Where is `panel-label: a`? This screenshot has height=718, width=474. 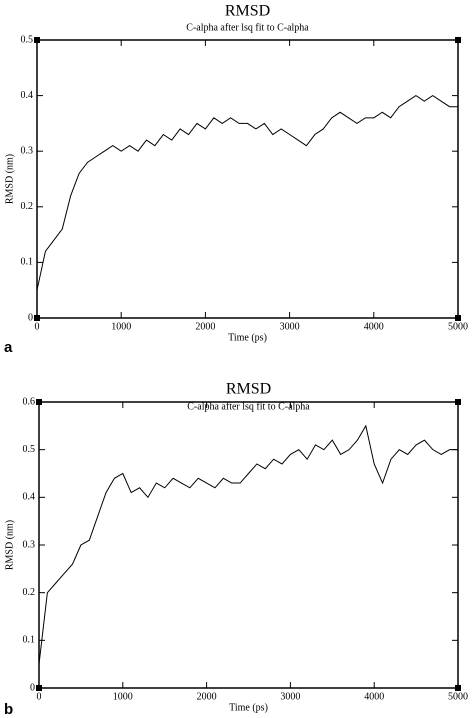 panel-label: a is located at coordinates (8, 347).